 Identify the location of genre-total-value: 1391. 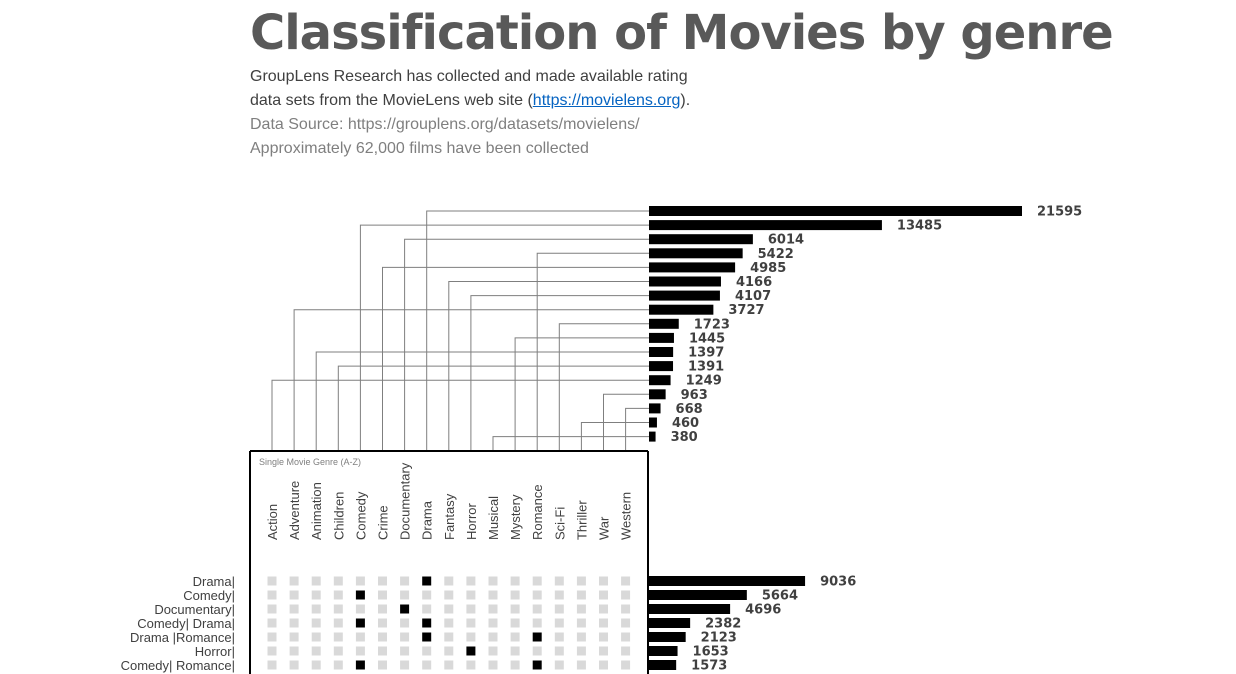
(706, 367).